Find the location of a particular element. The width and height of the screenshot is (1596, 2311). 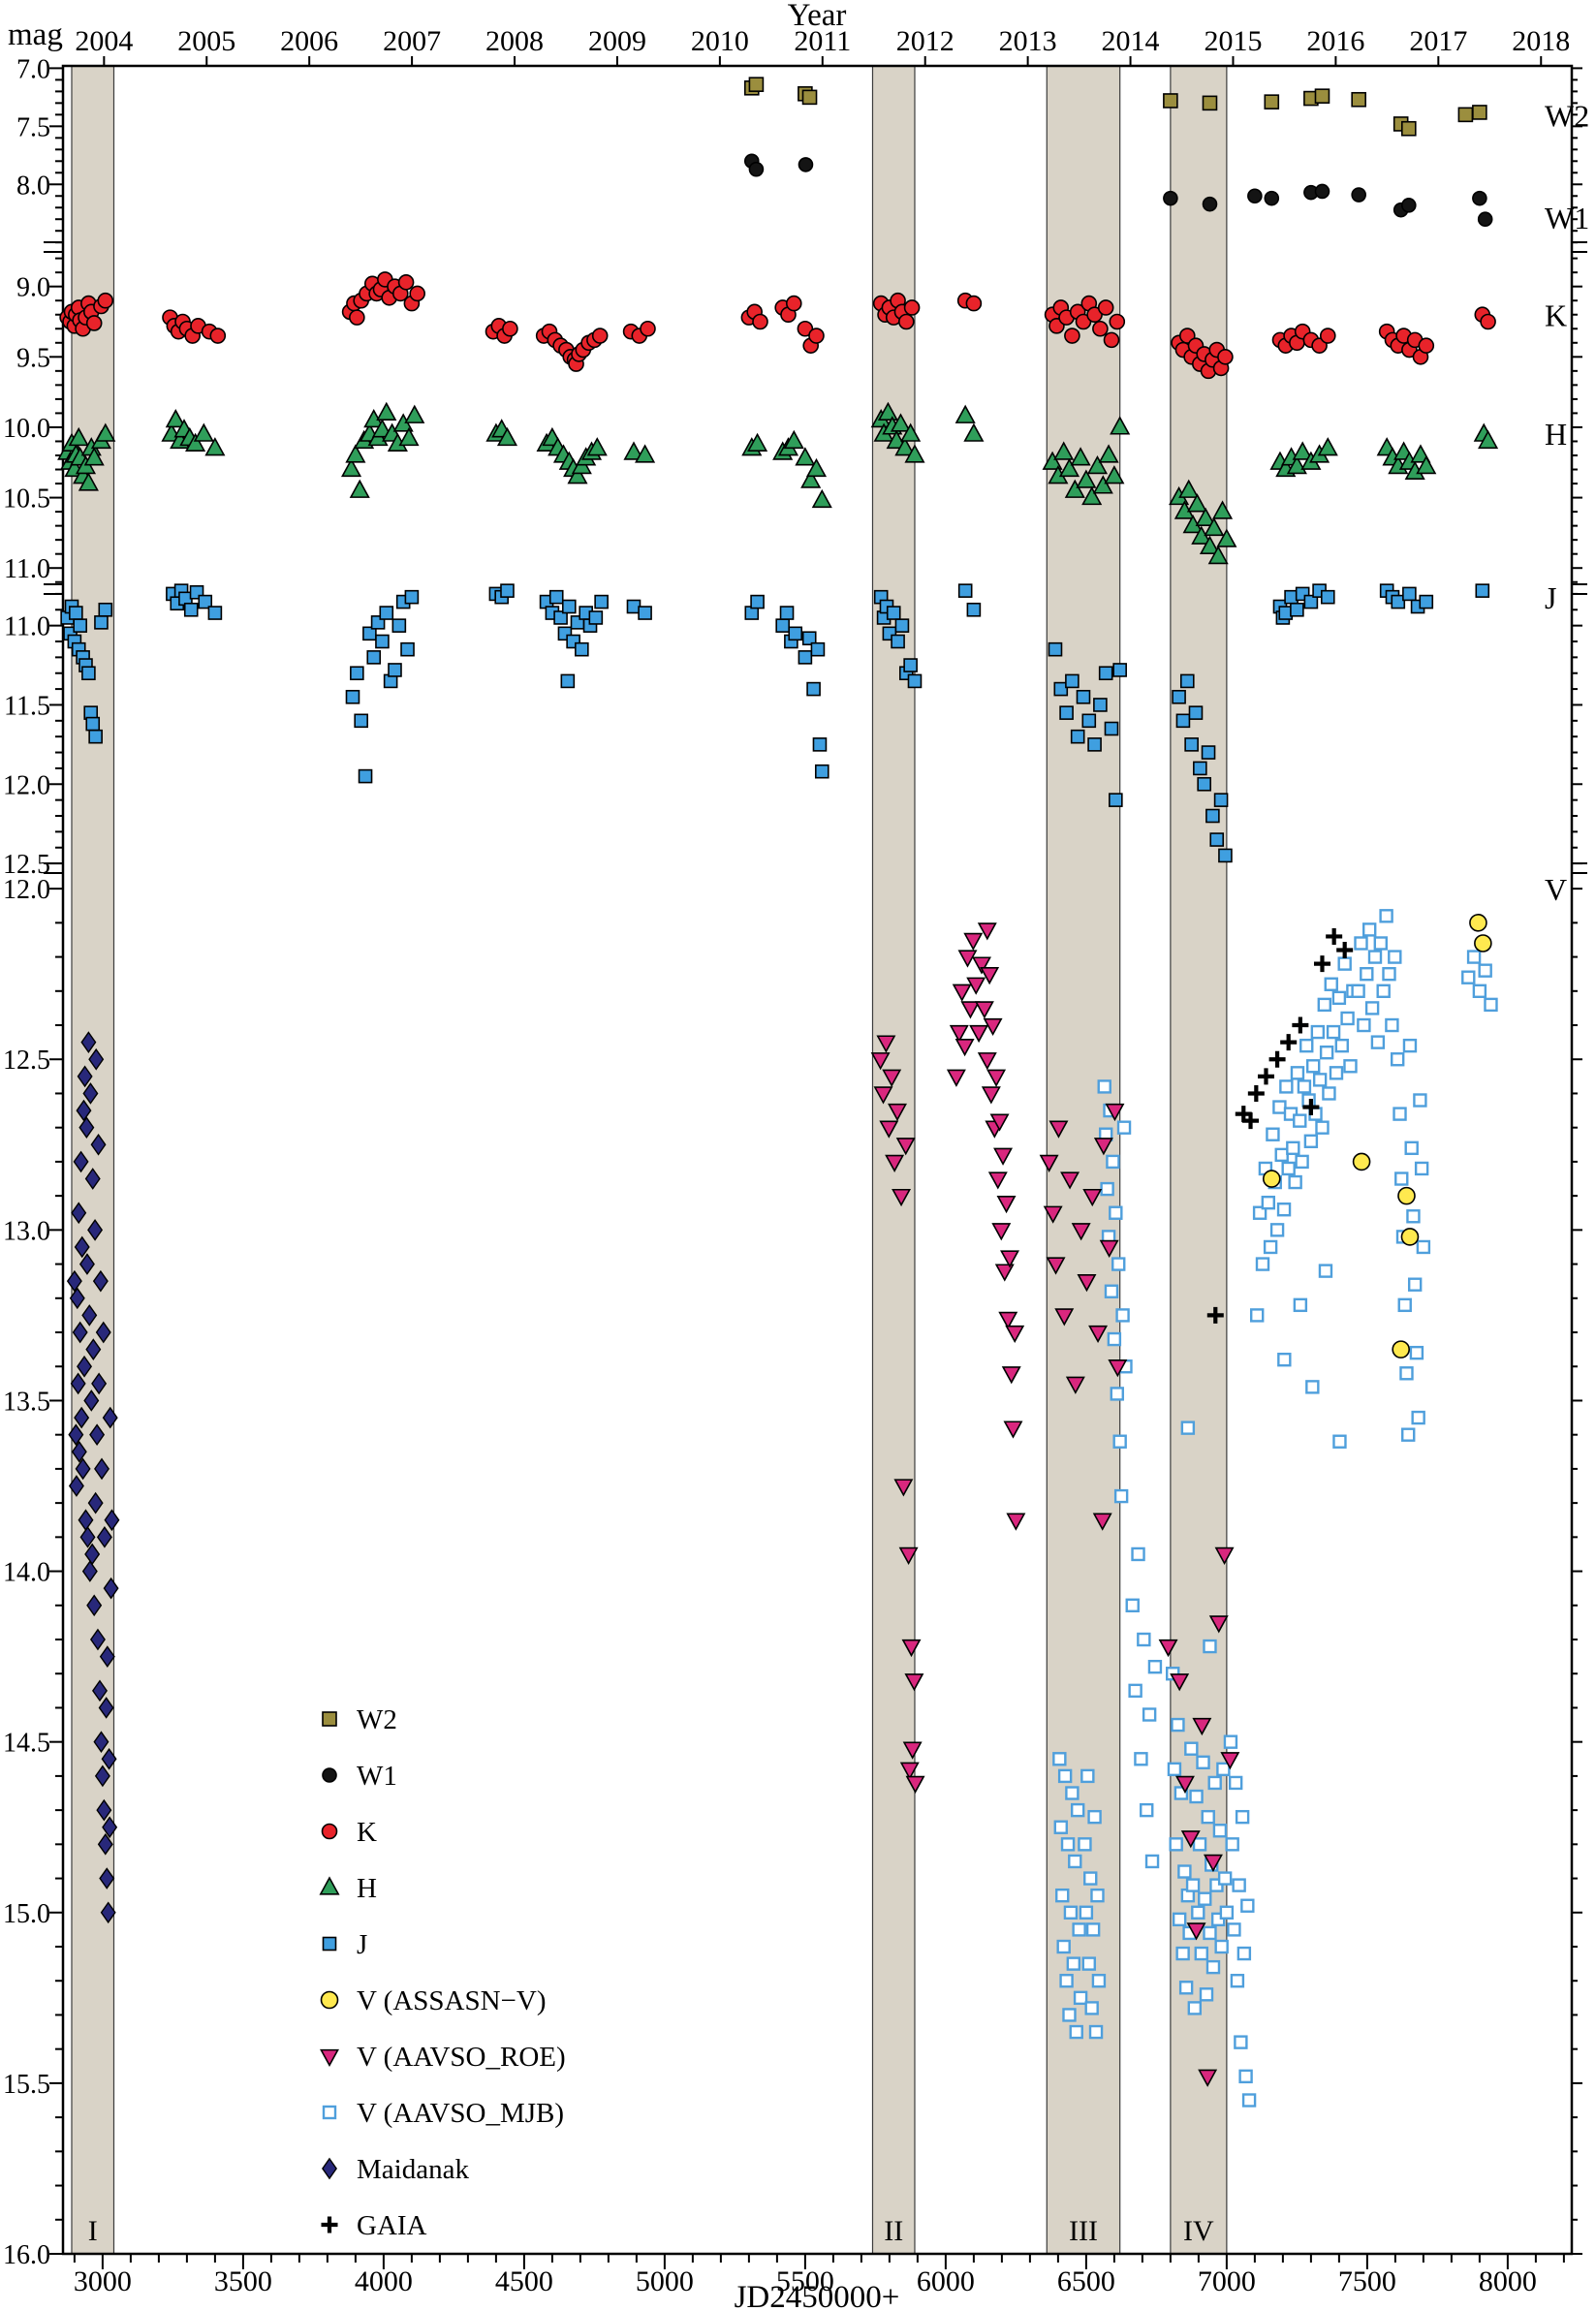

top-axis-title: Year is located at coordinates (817, 16).